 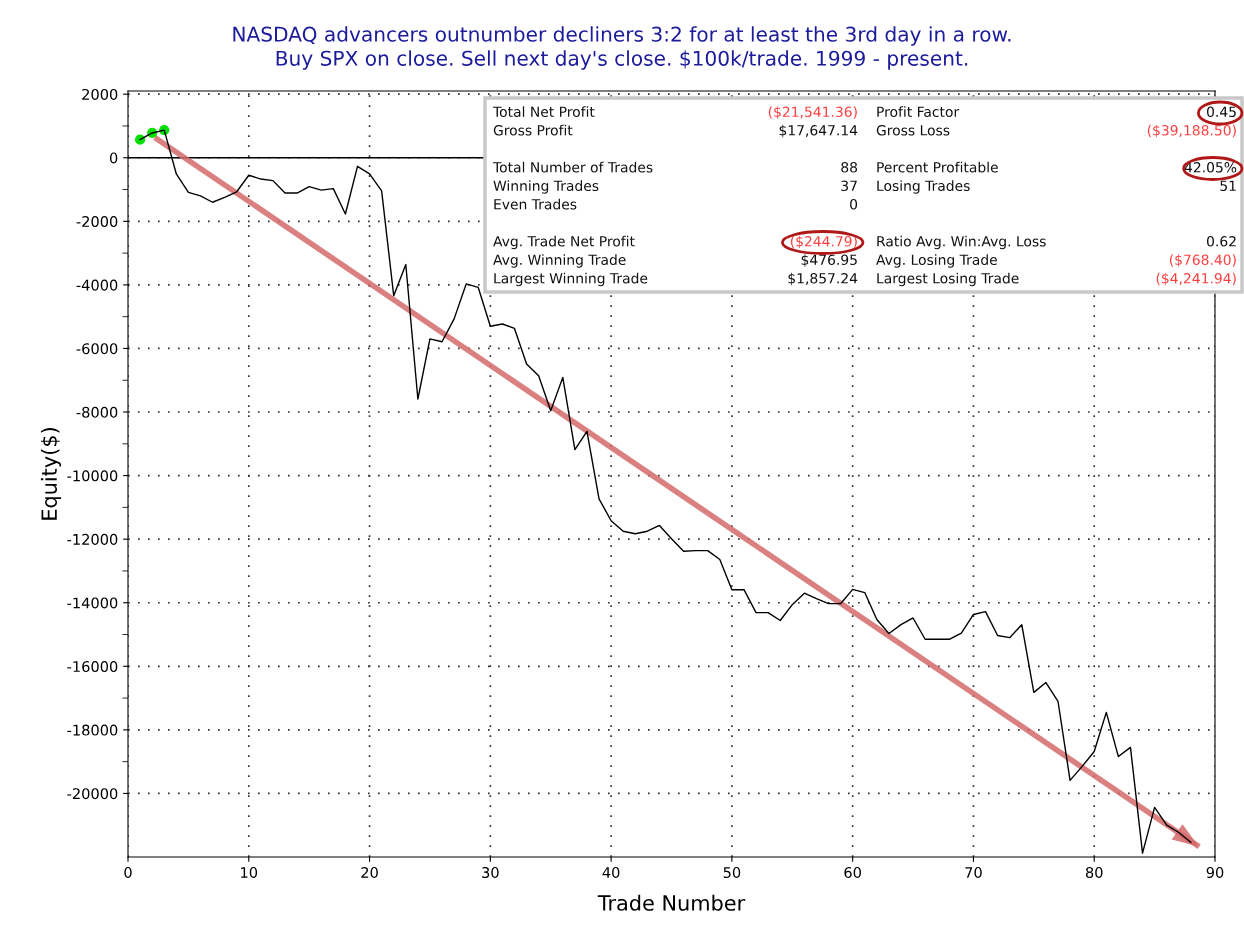 I want to click on x-tick-label: 60, so click(x=852, y=872).